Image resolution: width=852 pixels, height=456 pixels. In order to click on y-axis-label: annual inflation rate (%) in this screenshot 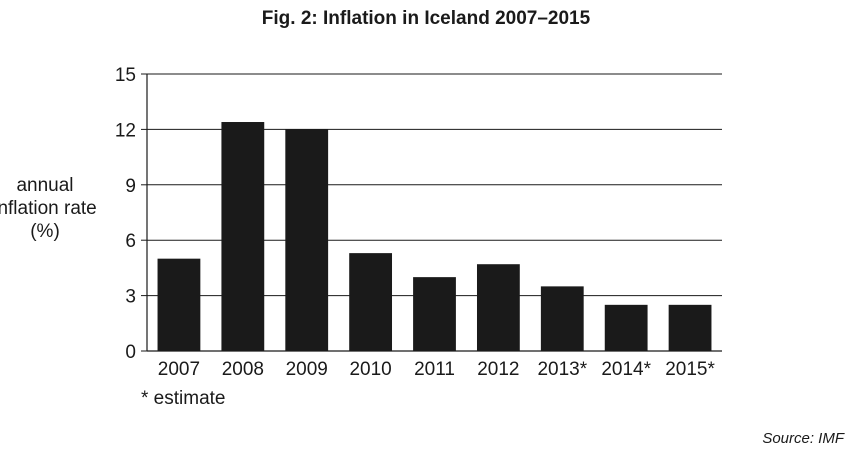, I will do `click(60, 208)`.